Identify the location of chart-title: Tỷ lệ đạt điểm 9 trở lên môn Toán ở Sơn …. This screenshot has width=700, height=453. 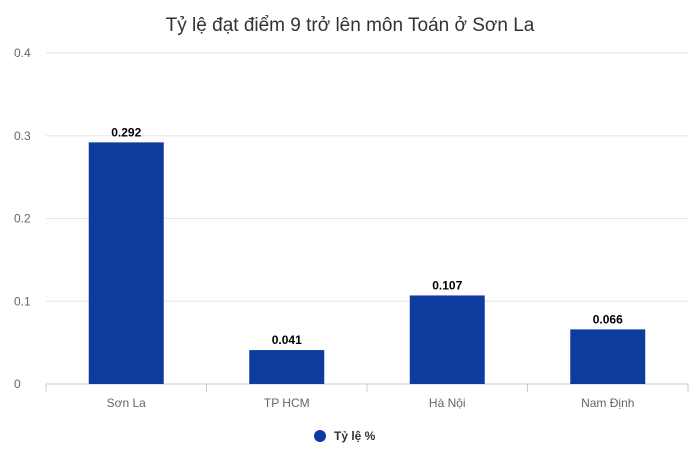
(350, 25).